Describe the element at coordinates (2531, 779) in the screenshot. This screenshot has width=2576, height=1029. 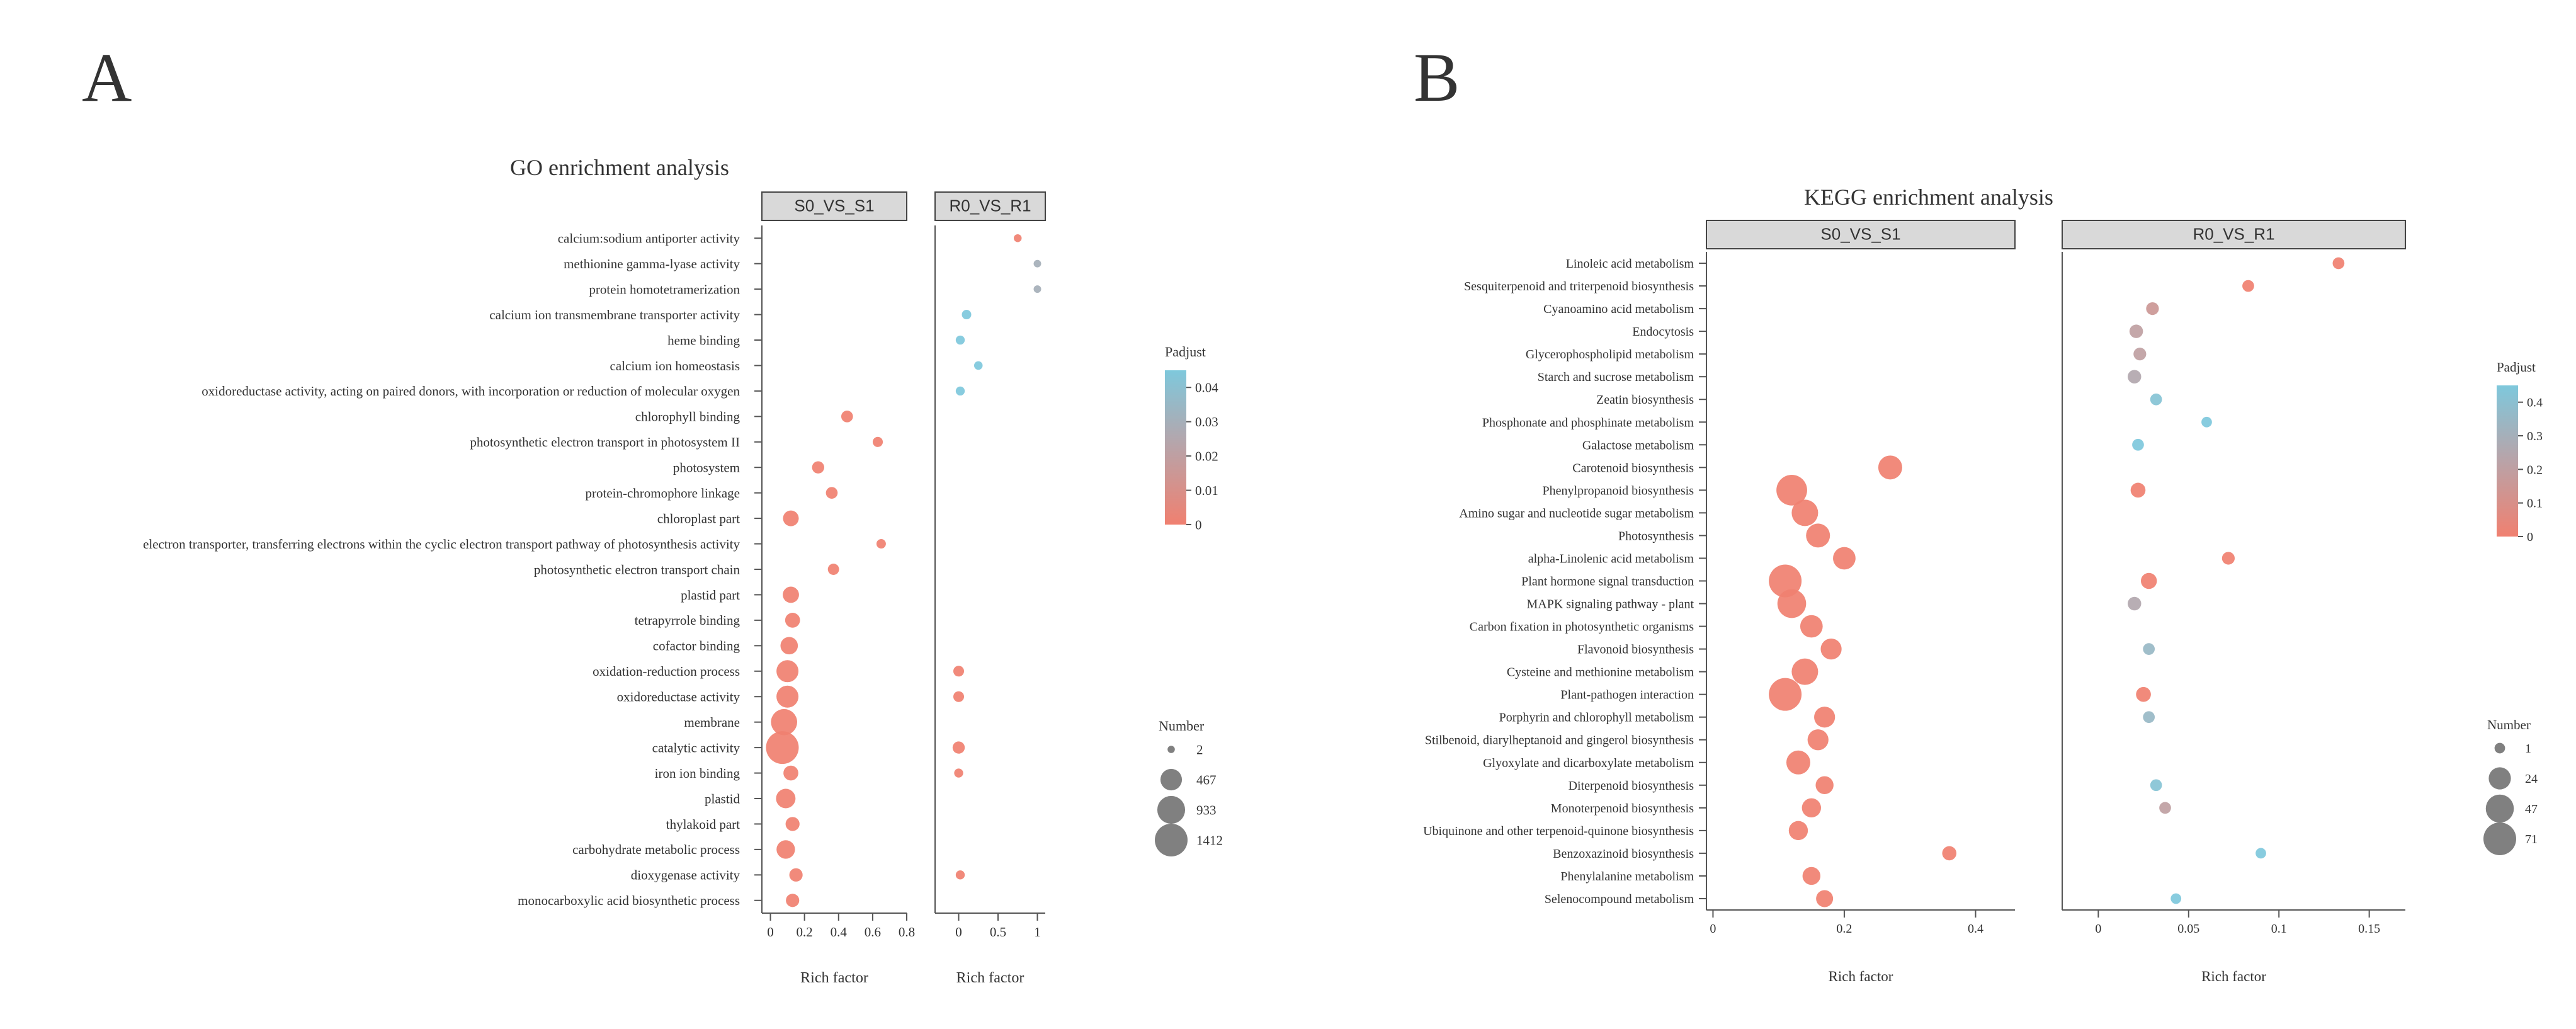
I see `size-legend-label: 24` at that location.